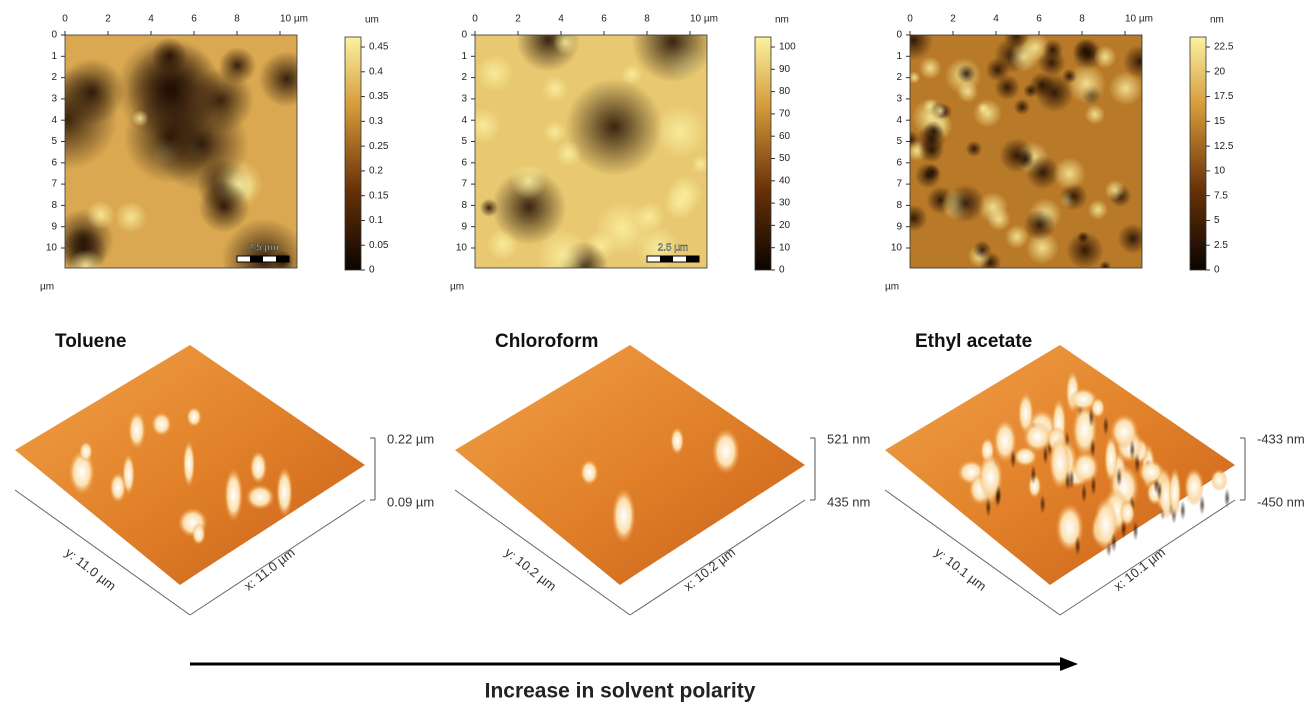 This screenshot has height=704, width=1306. Describe the element at coordinates (372, 20) in the screenshot. I see `colorbar-unit: um` at that location.